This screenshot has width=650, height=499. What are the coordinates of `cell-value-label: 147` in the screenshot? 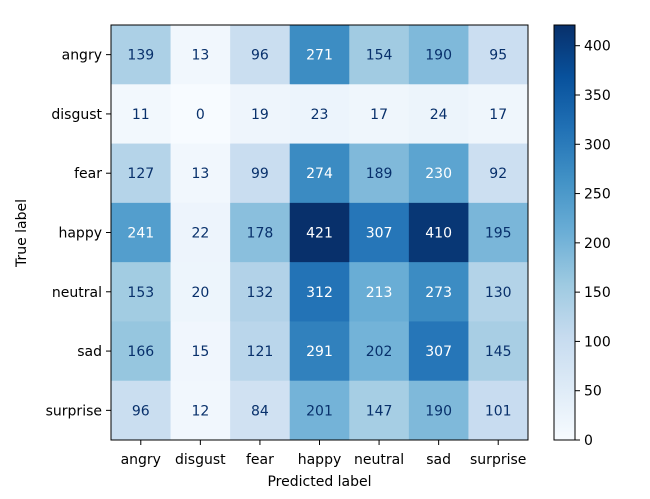 It's located at (379, 411).